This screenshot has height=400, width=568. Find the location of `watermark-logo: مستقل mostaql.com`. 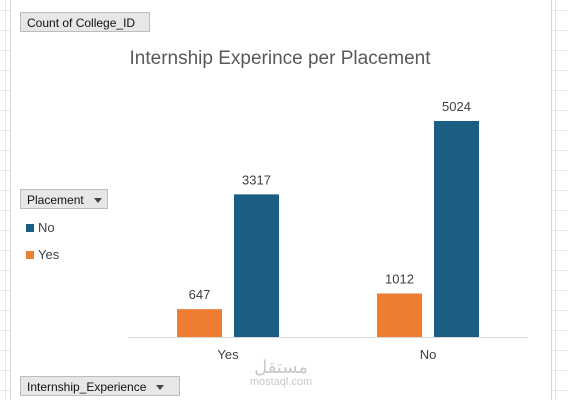

watermark-logo: مستقل mostaql.com is located at coordinates (281, 373).